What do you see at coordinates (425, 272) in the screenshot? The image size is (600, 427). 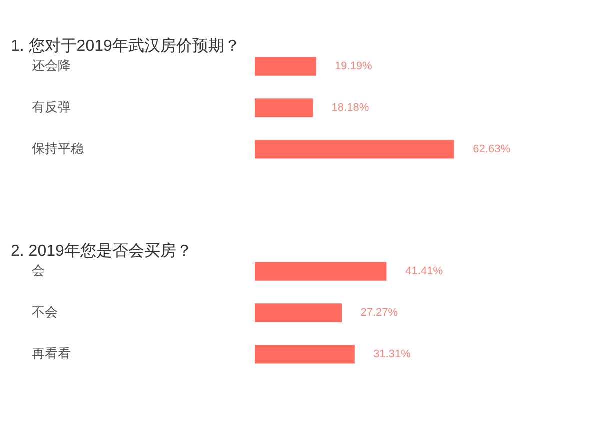 I see `data-label: 41.41%` at bounding box center [425, 272].